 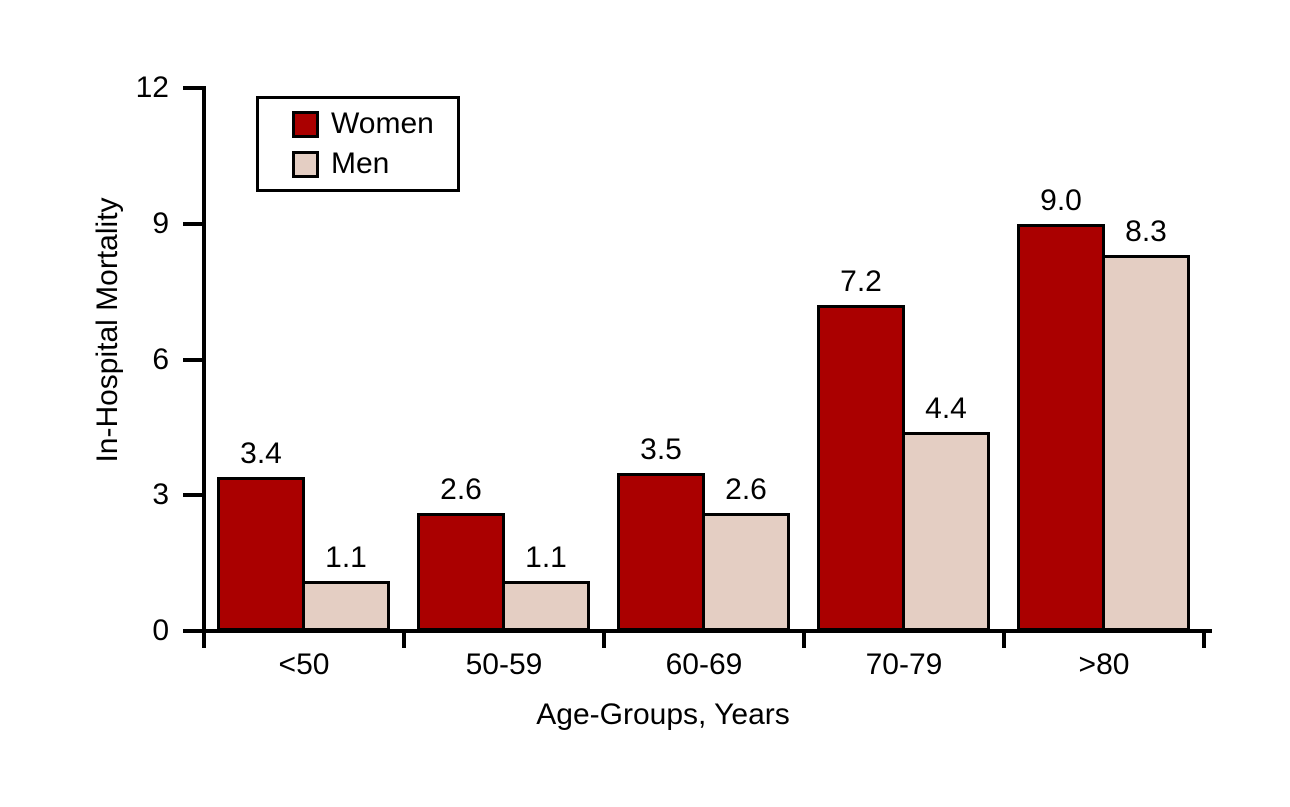 I want to click on y-axis-title: In-Hospital Mortality, so click(x=107, y=330).